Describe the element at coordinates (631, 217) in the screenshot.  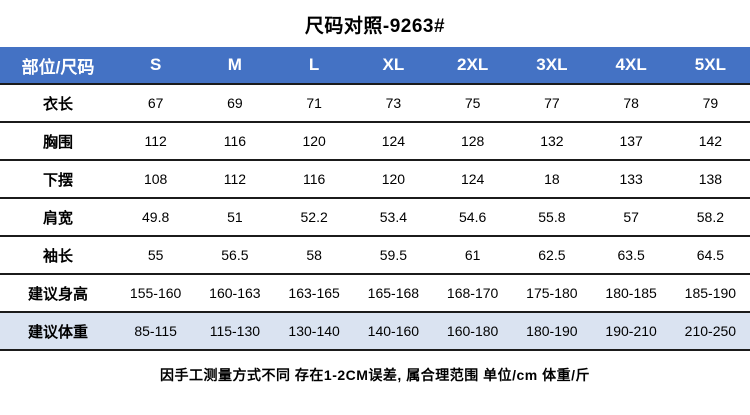
I see `value-cell: 57` at that location.